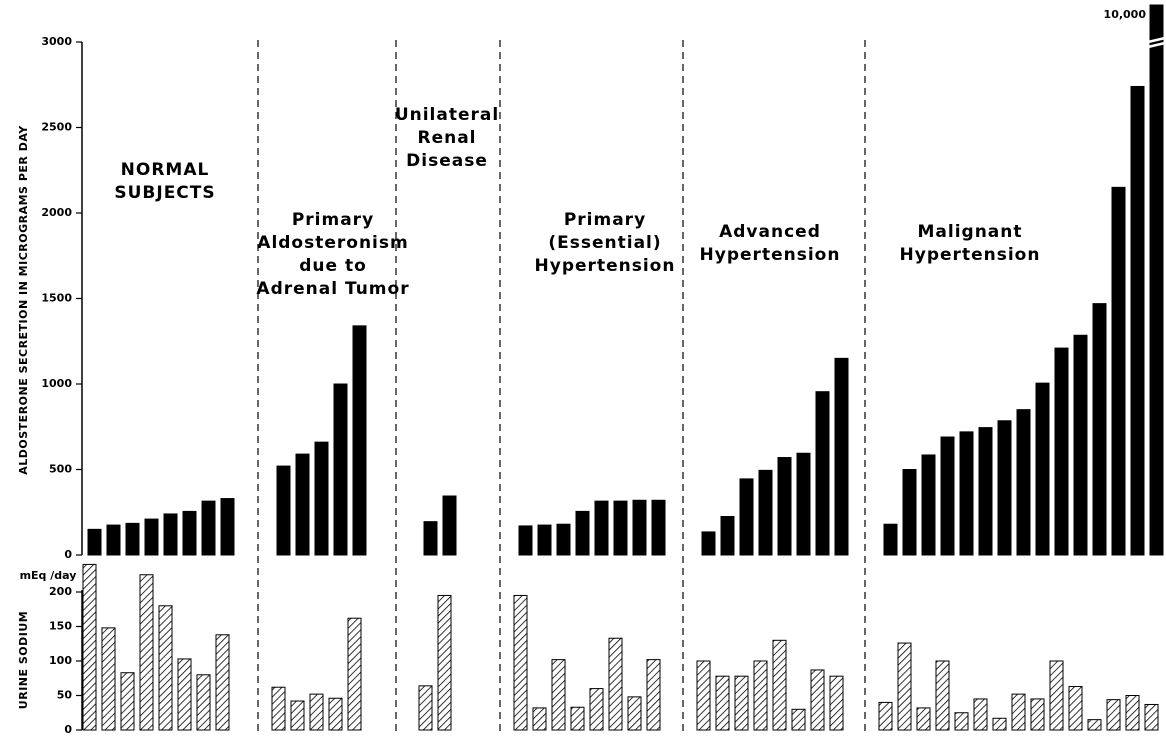 Image resolution: width=1166 pixels, height=736 pixels. I want to click on group-label: Malignant, so click(969, 232).